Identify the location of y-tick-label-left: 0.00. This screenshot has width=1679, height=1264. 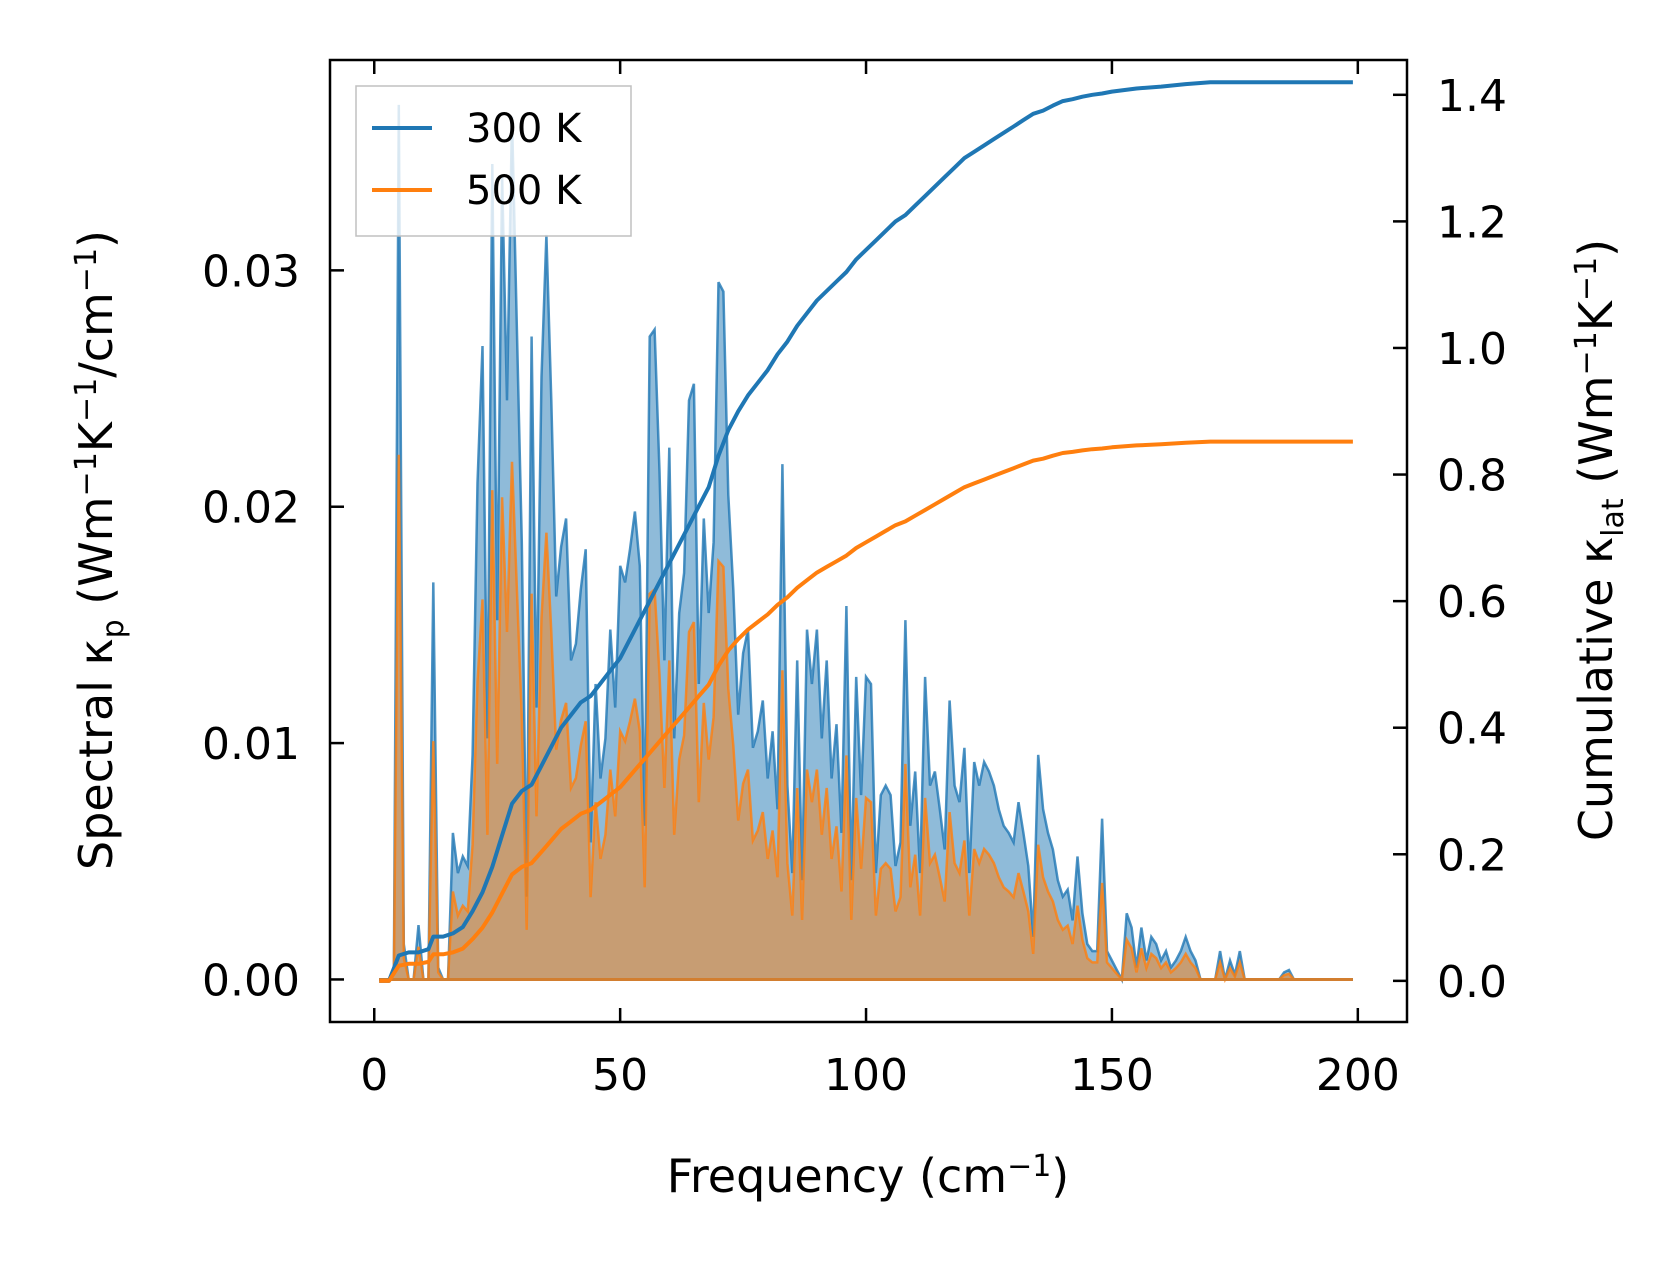
(251, 980).